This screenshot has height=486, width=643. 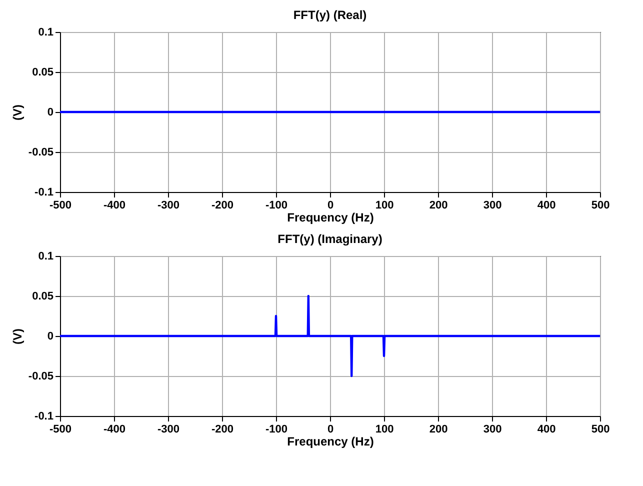 What do you see at coordinates (330, 15) in the screenshot?
I see `chart-title: FFT(y) (Real)` at bounding box center [330, 15].